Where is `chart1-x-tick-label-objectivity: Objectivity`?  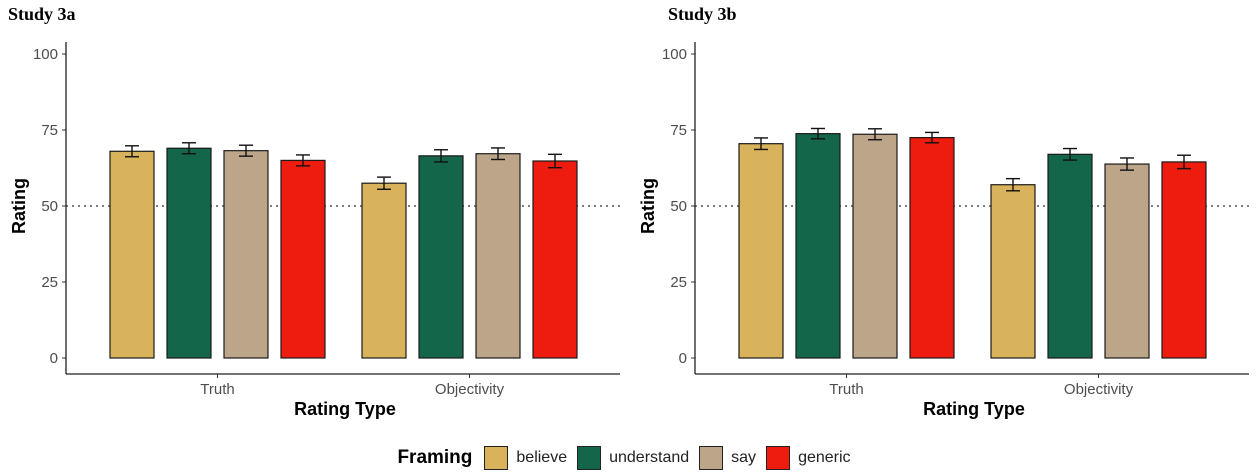
chart1-x-tick-label-objectivity: Objectivity is located at coordinates (470, 389).